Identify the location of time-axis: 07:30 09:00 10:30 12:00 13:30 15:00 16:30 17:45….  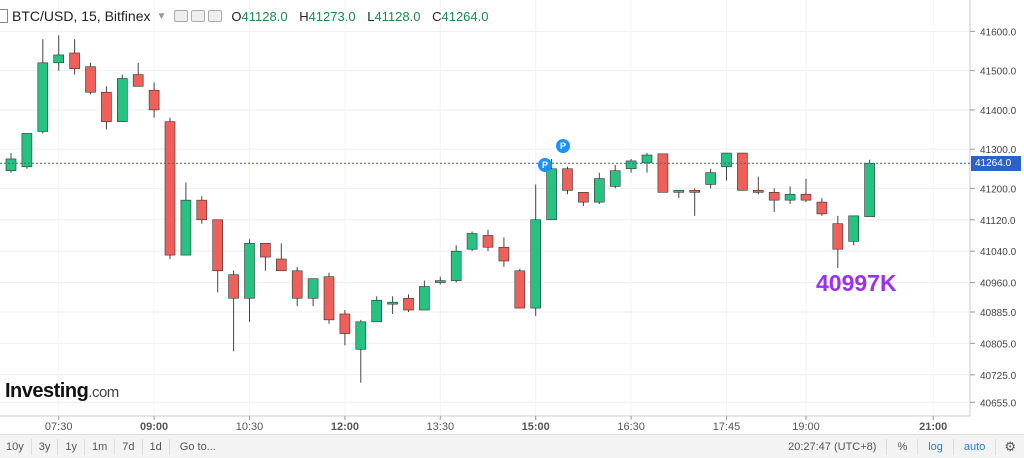
(496, 424).